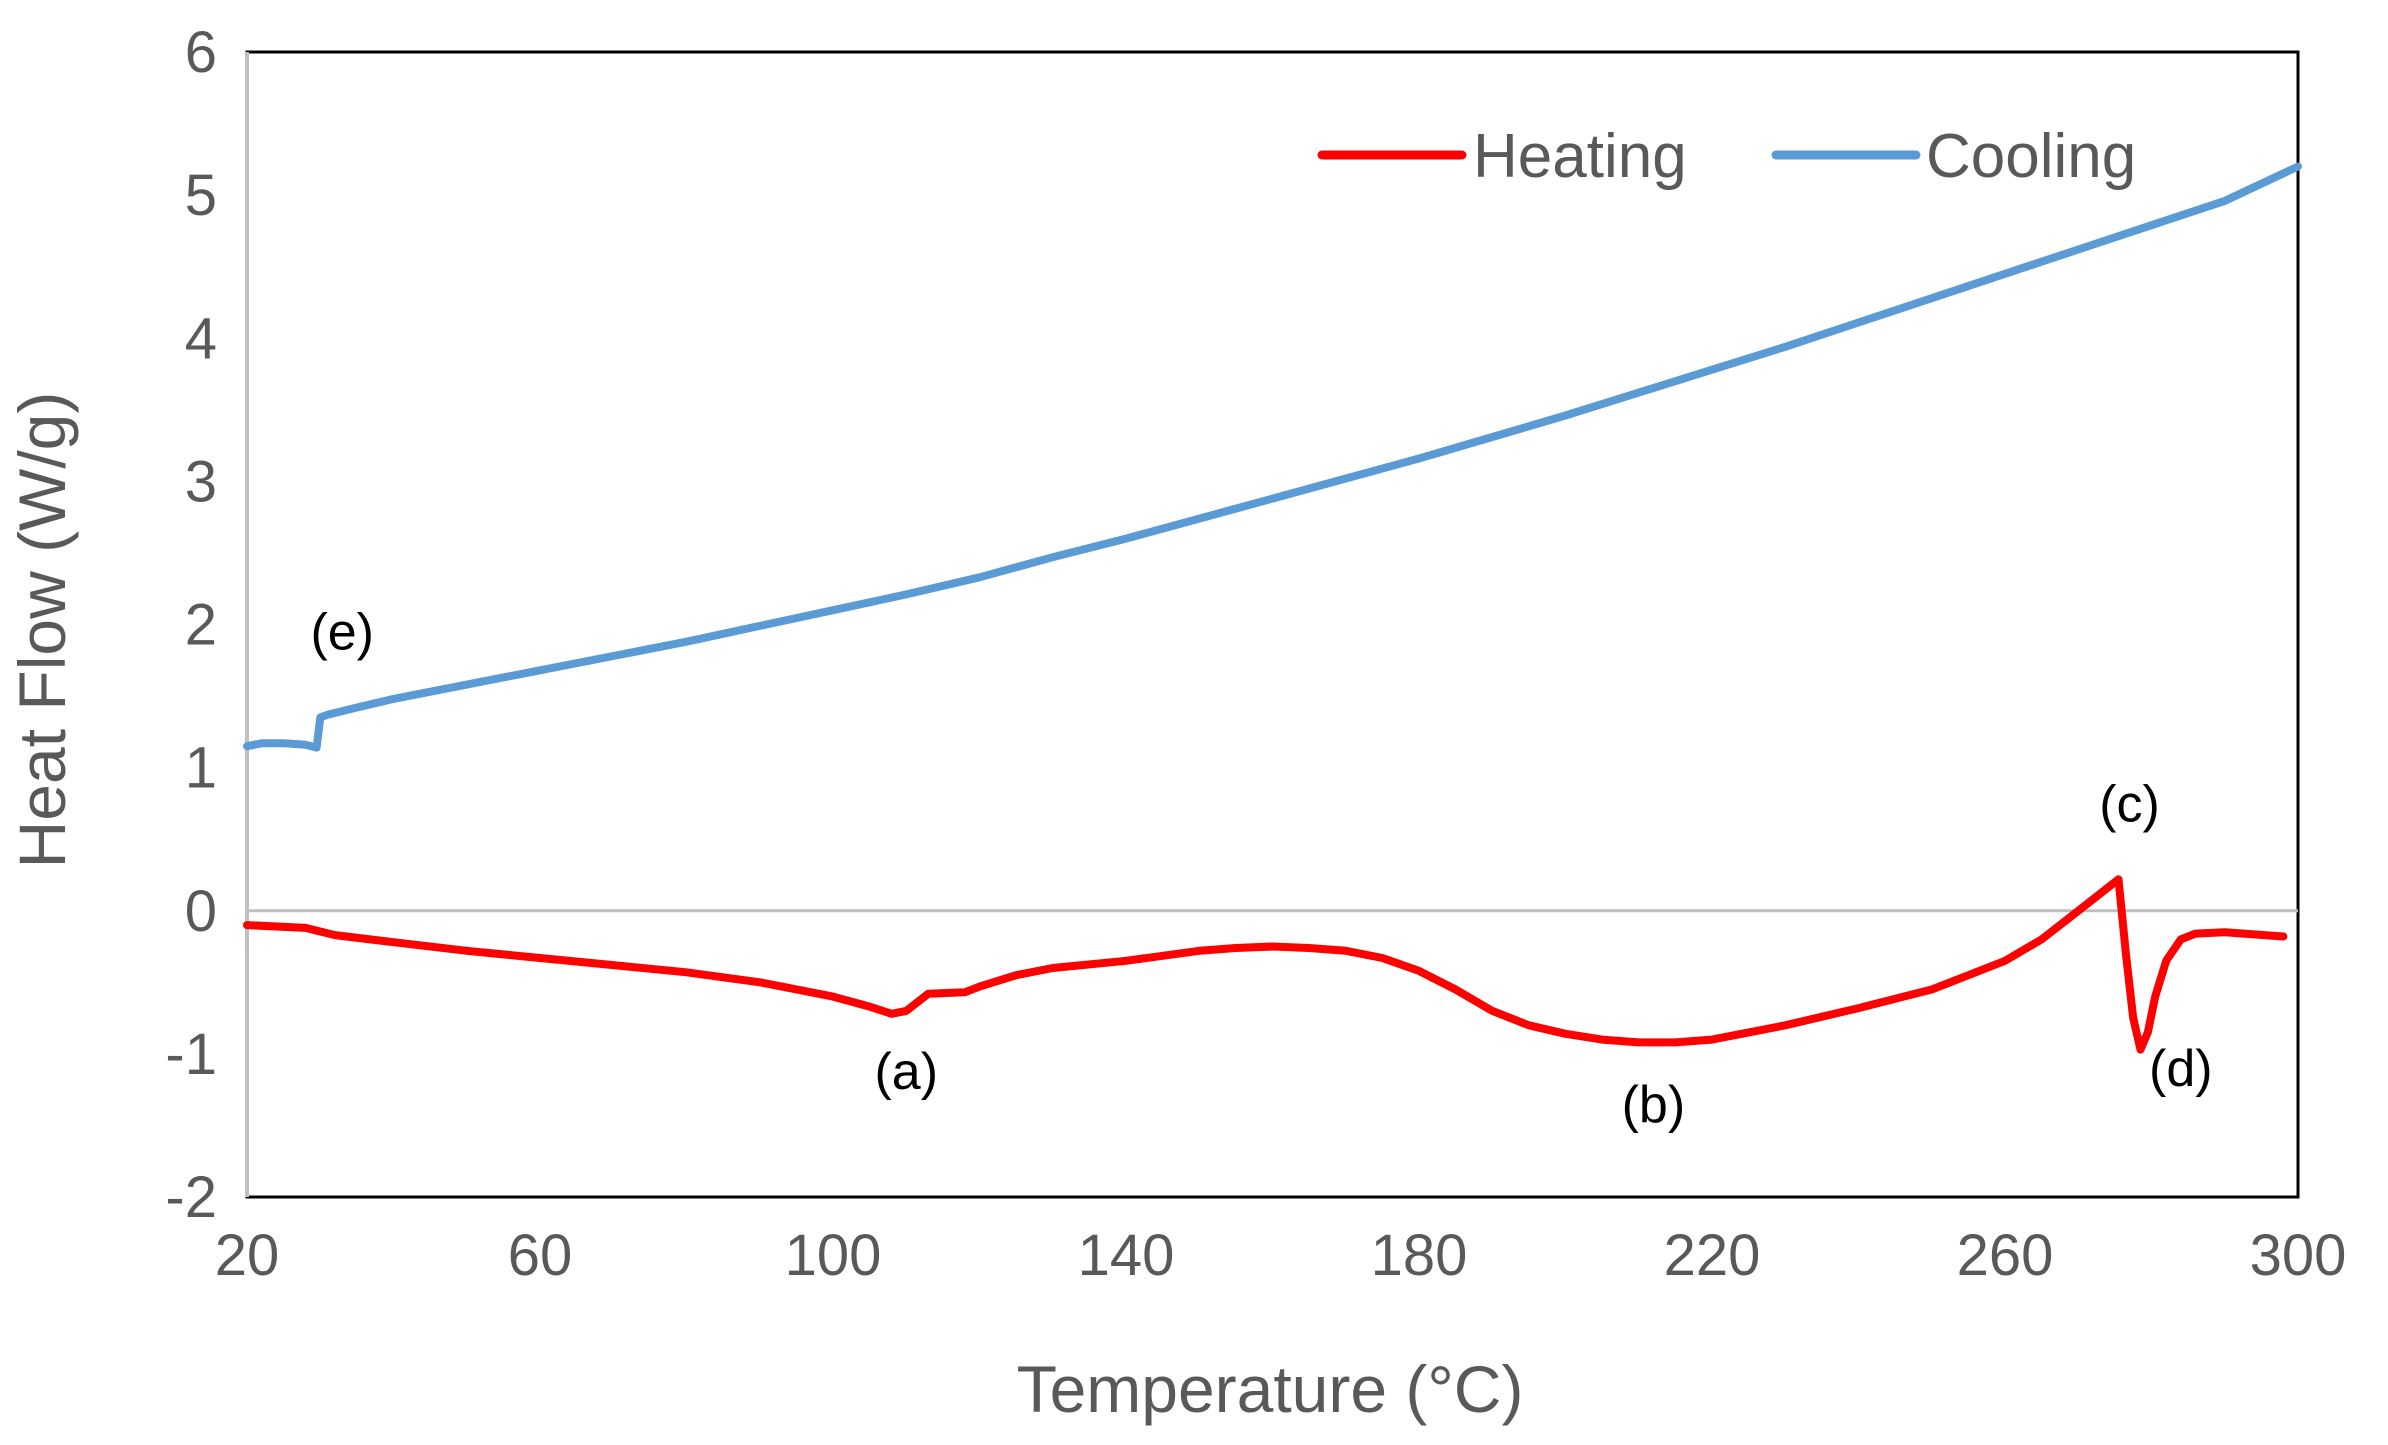 The image size is (2388, 1445). What do you see at coordinates (2181, 1069) in the screenshot?
I see `annotation-label: (d)` at bounding box center [2181, 1069].